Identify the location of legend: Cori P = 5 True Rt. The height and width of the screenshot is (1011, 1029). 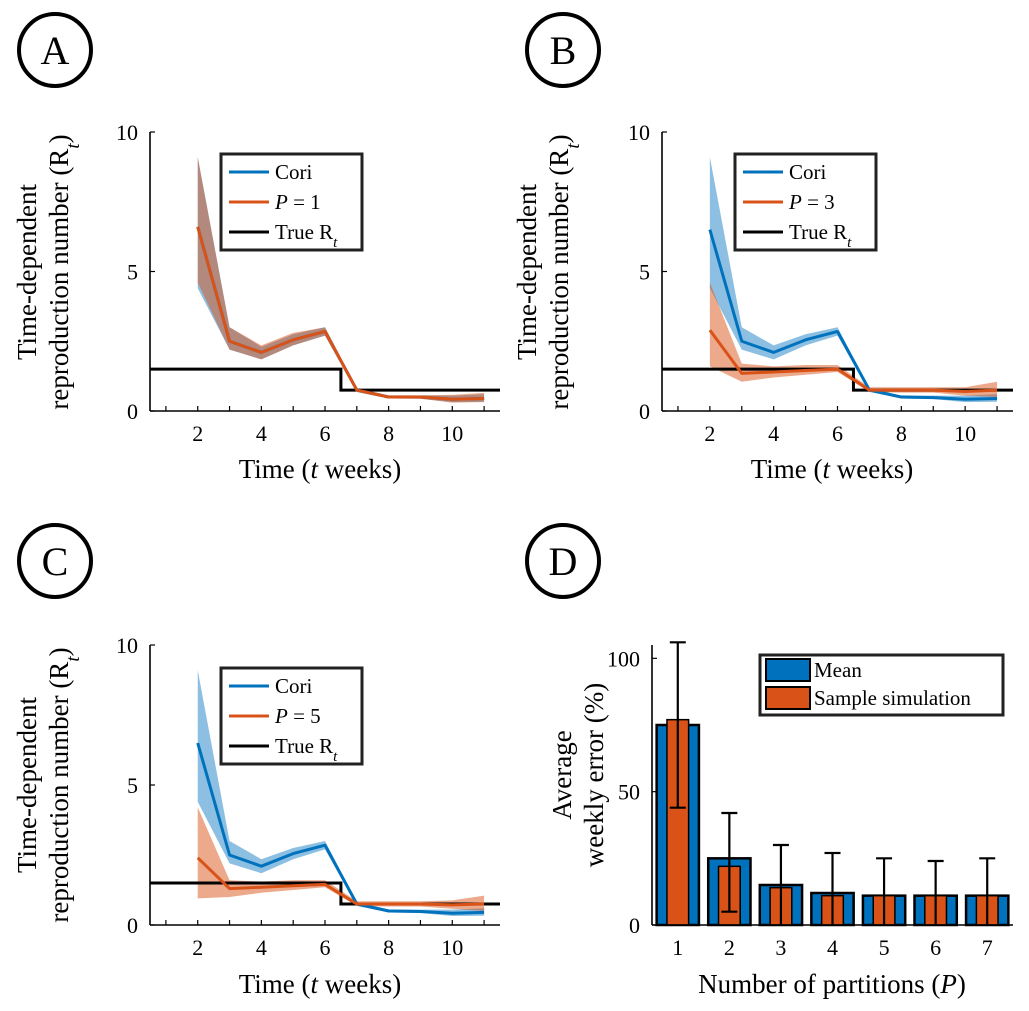
(291, 716).